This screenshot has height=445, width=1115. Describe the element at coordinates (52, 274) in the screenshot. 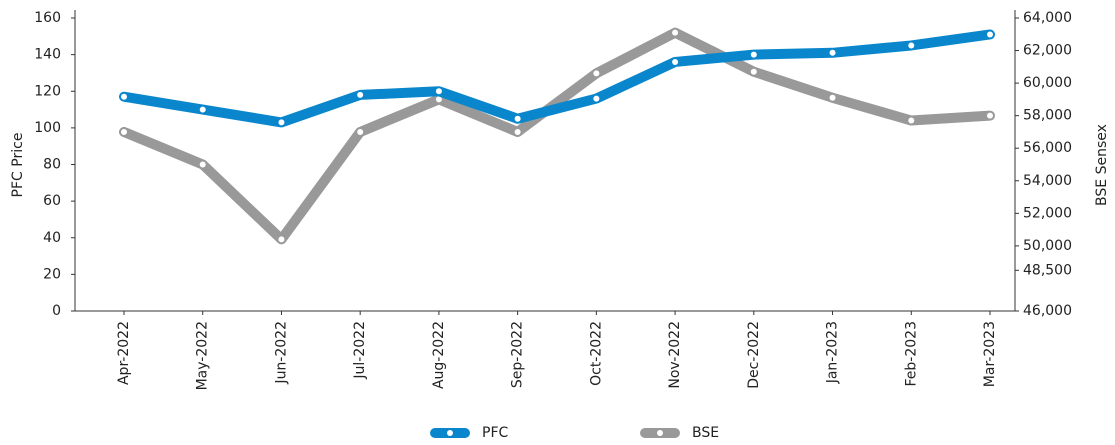

I see `y-tick-label: 20` at that location.